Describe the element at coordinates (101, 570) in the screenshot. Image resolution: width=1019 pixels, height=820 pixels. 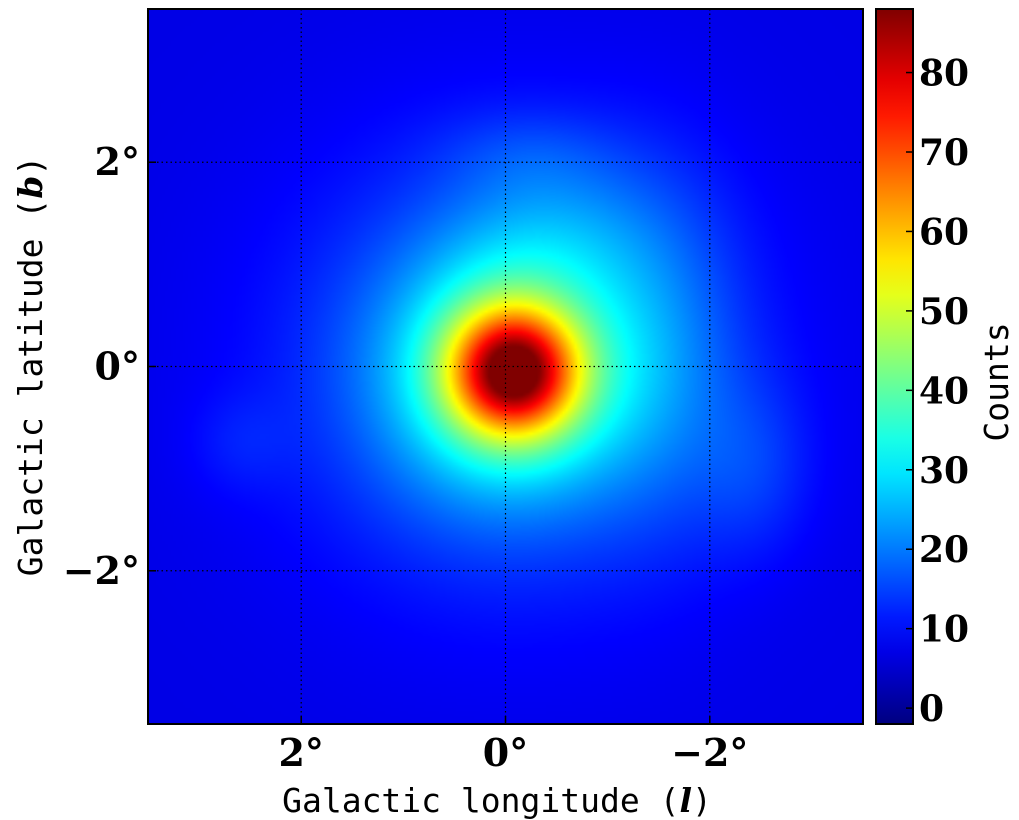
I see `y-tick-label: −2°` at that location.